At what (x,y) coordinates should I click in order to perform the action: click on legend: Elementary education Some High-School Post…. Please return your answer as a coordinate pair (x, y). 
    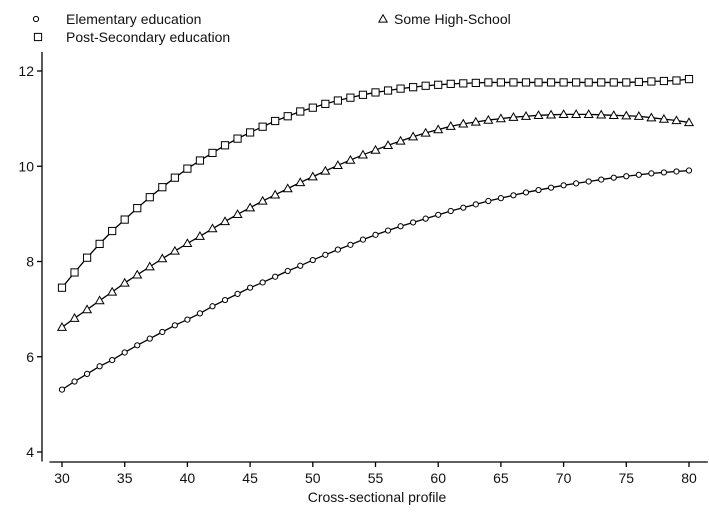
    Looking at the image, I should click on (271, 28).